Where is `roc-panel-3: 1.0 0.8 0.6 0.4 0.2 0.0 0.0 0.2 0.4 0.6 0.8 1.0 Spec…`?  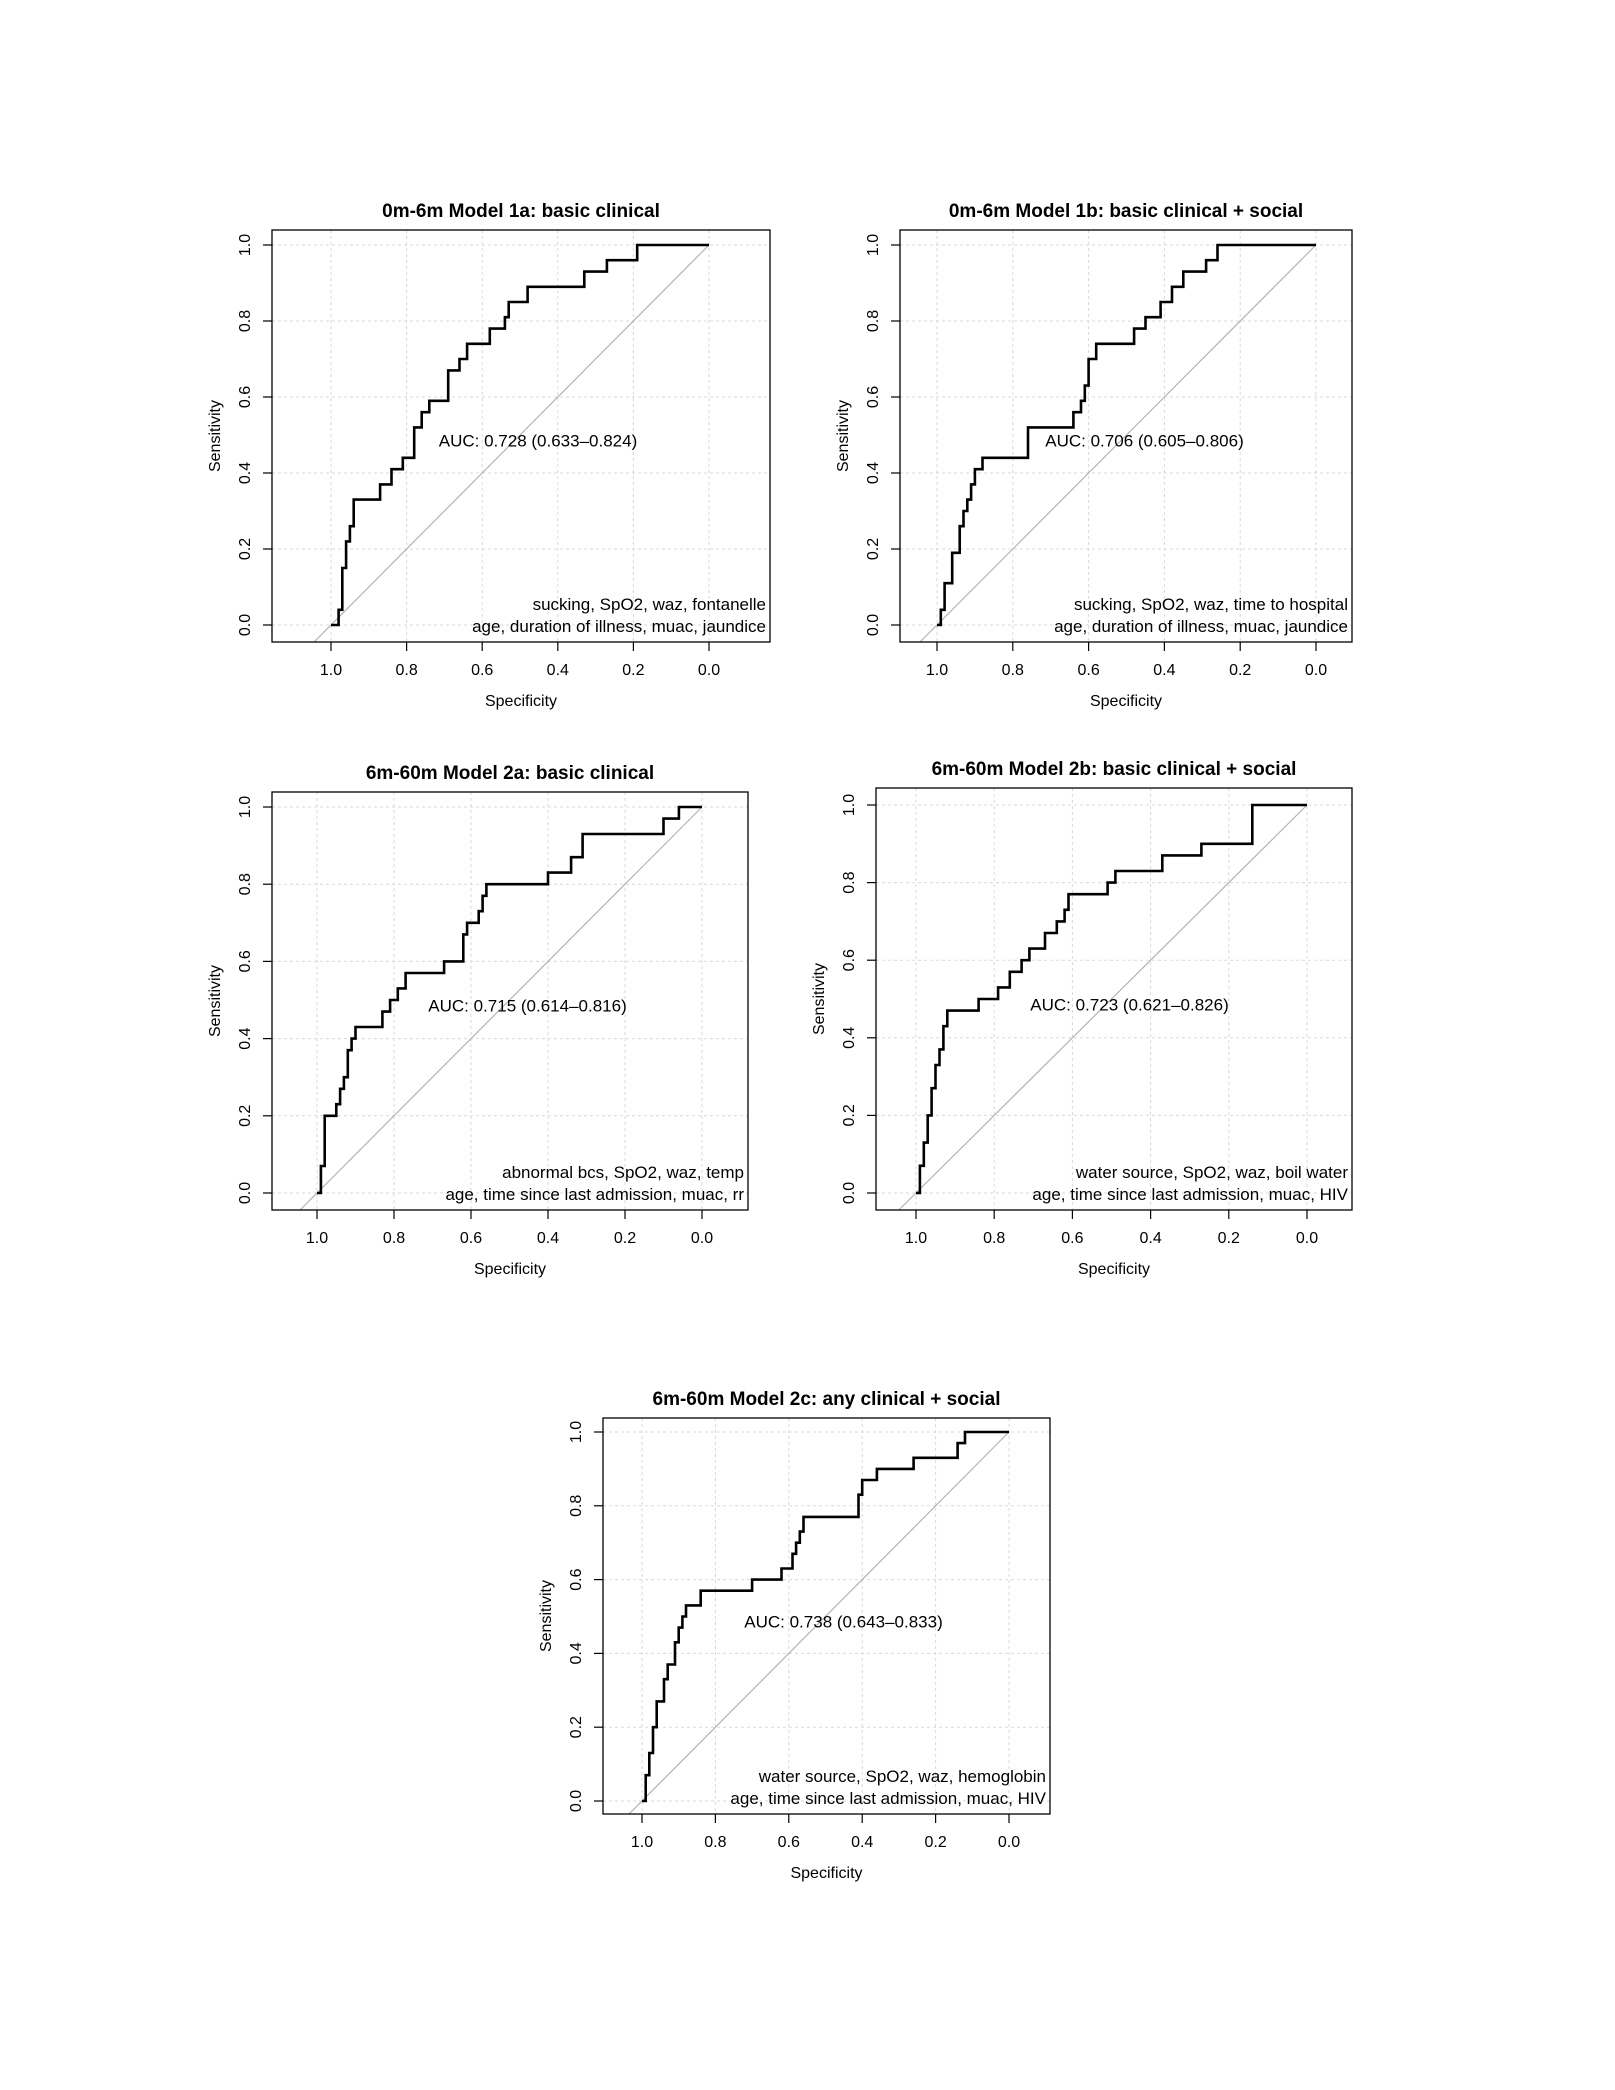
roc-panel-3: 1.0 0.8 0.6 0.4 0.2 0.0 0.0 0.2 0.4 0.6 0.8 1.0 Spec… is located at coordinates (478, 1020).